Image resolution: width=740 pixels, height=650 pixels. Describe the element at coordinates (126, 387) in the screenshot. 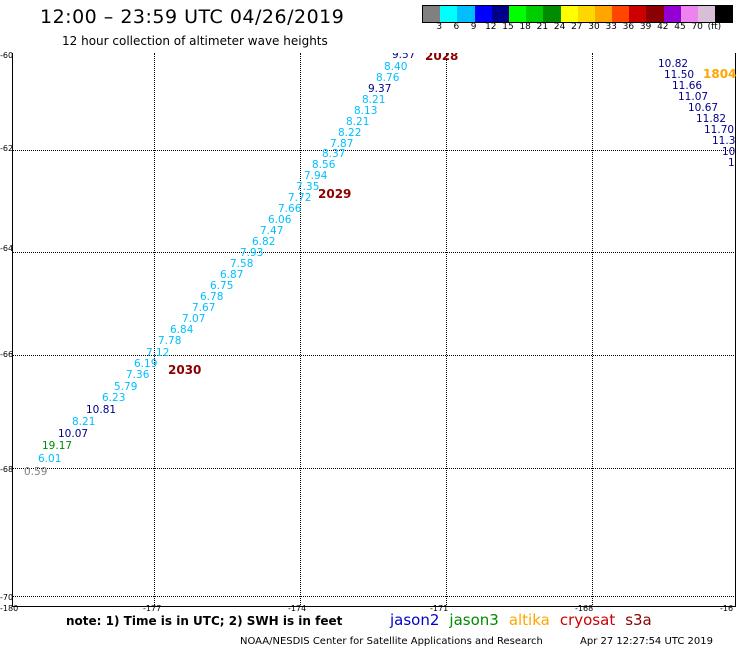

I see `wave-height-value: 5.79` at that location.